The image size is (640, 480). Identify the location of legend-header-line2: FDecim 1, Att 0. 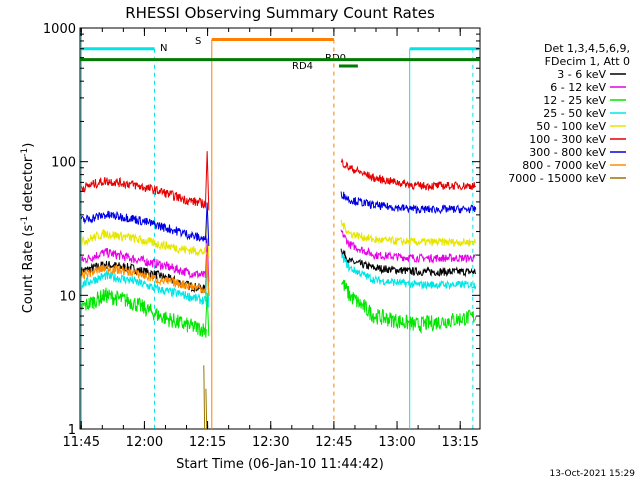
(587, 61).